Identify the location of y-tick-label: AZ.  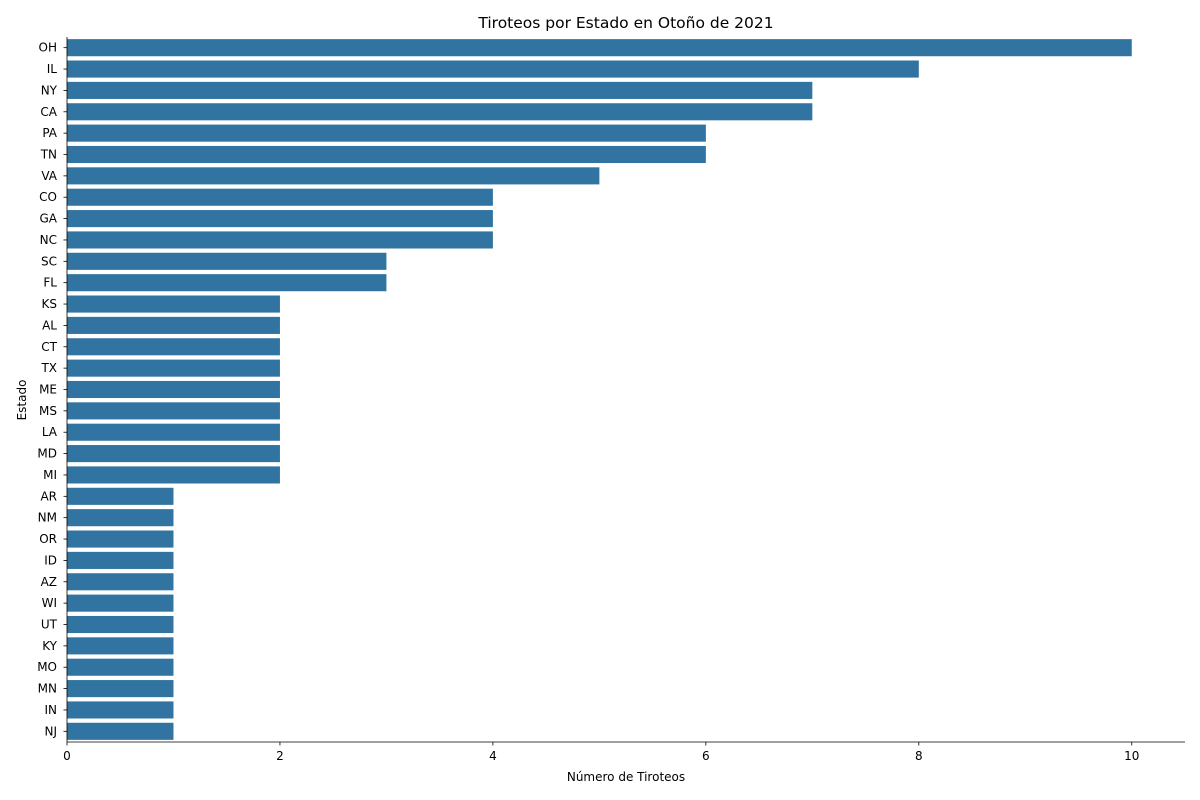
(49, 582).